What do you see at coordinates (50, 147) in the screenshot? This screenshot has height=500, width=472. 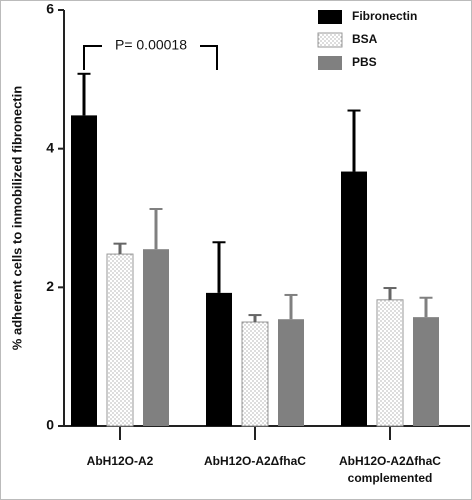 I see `y-tick-label: 4` at bounding box center [50, 147].